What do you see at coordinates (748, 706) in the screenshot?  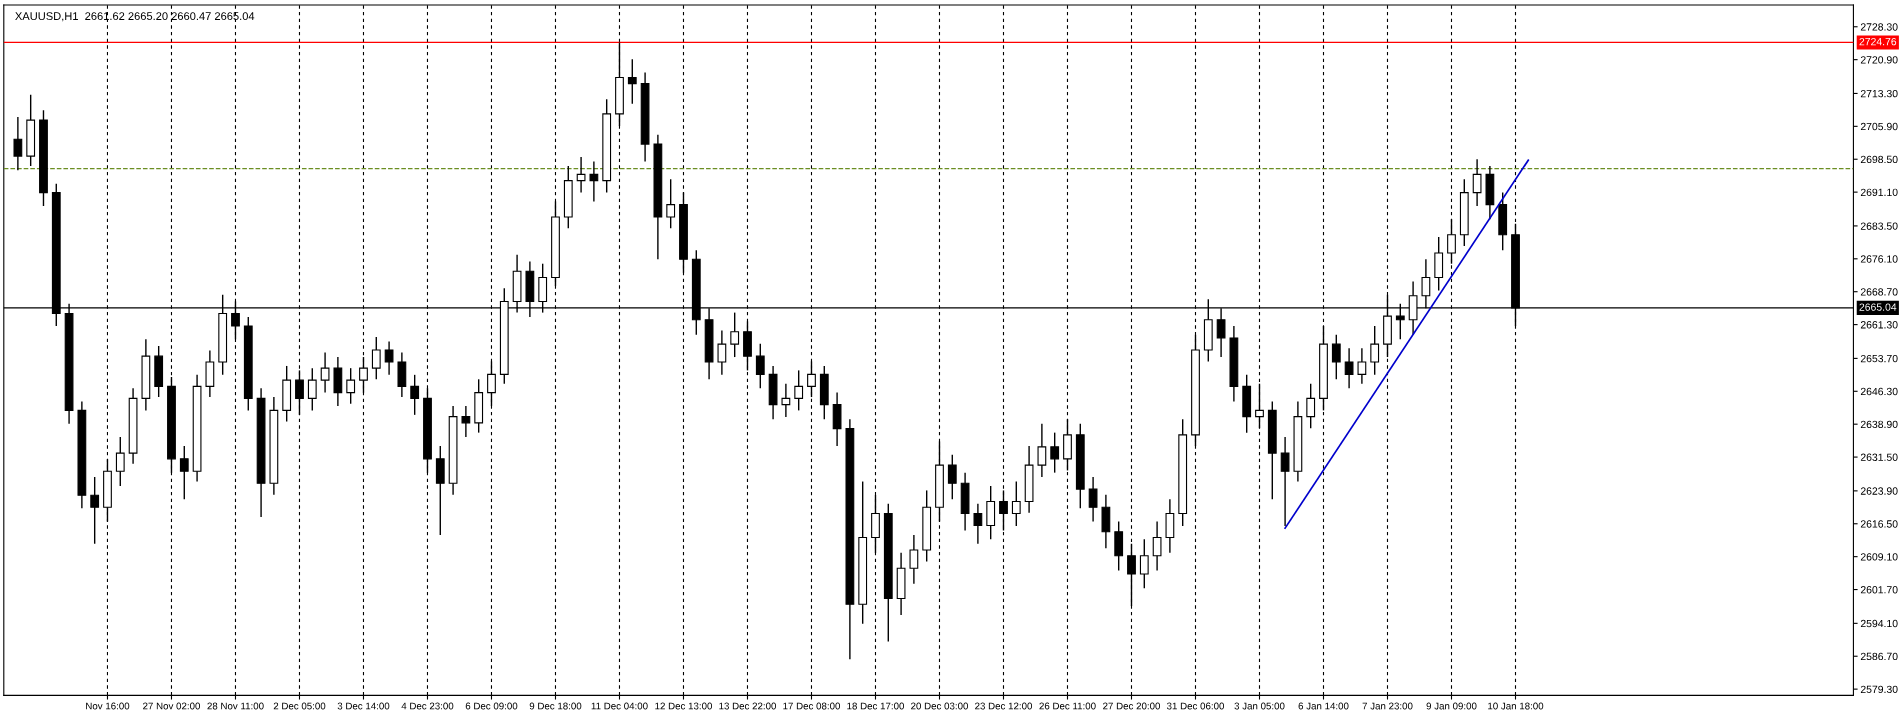 I see `x-tick-label: 13 Dec 22:00` at bounding box center [748, 706].